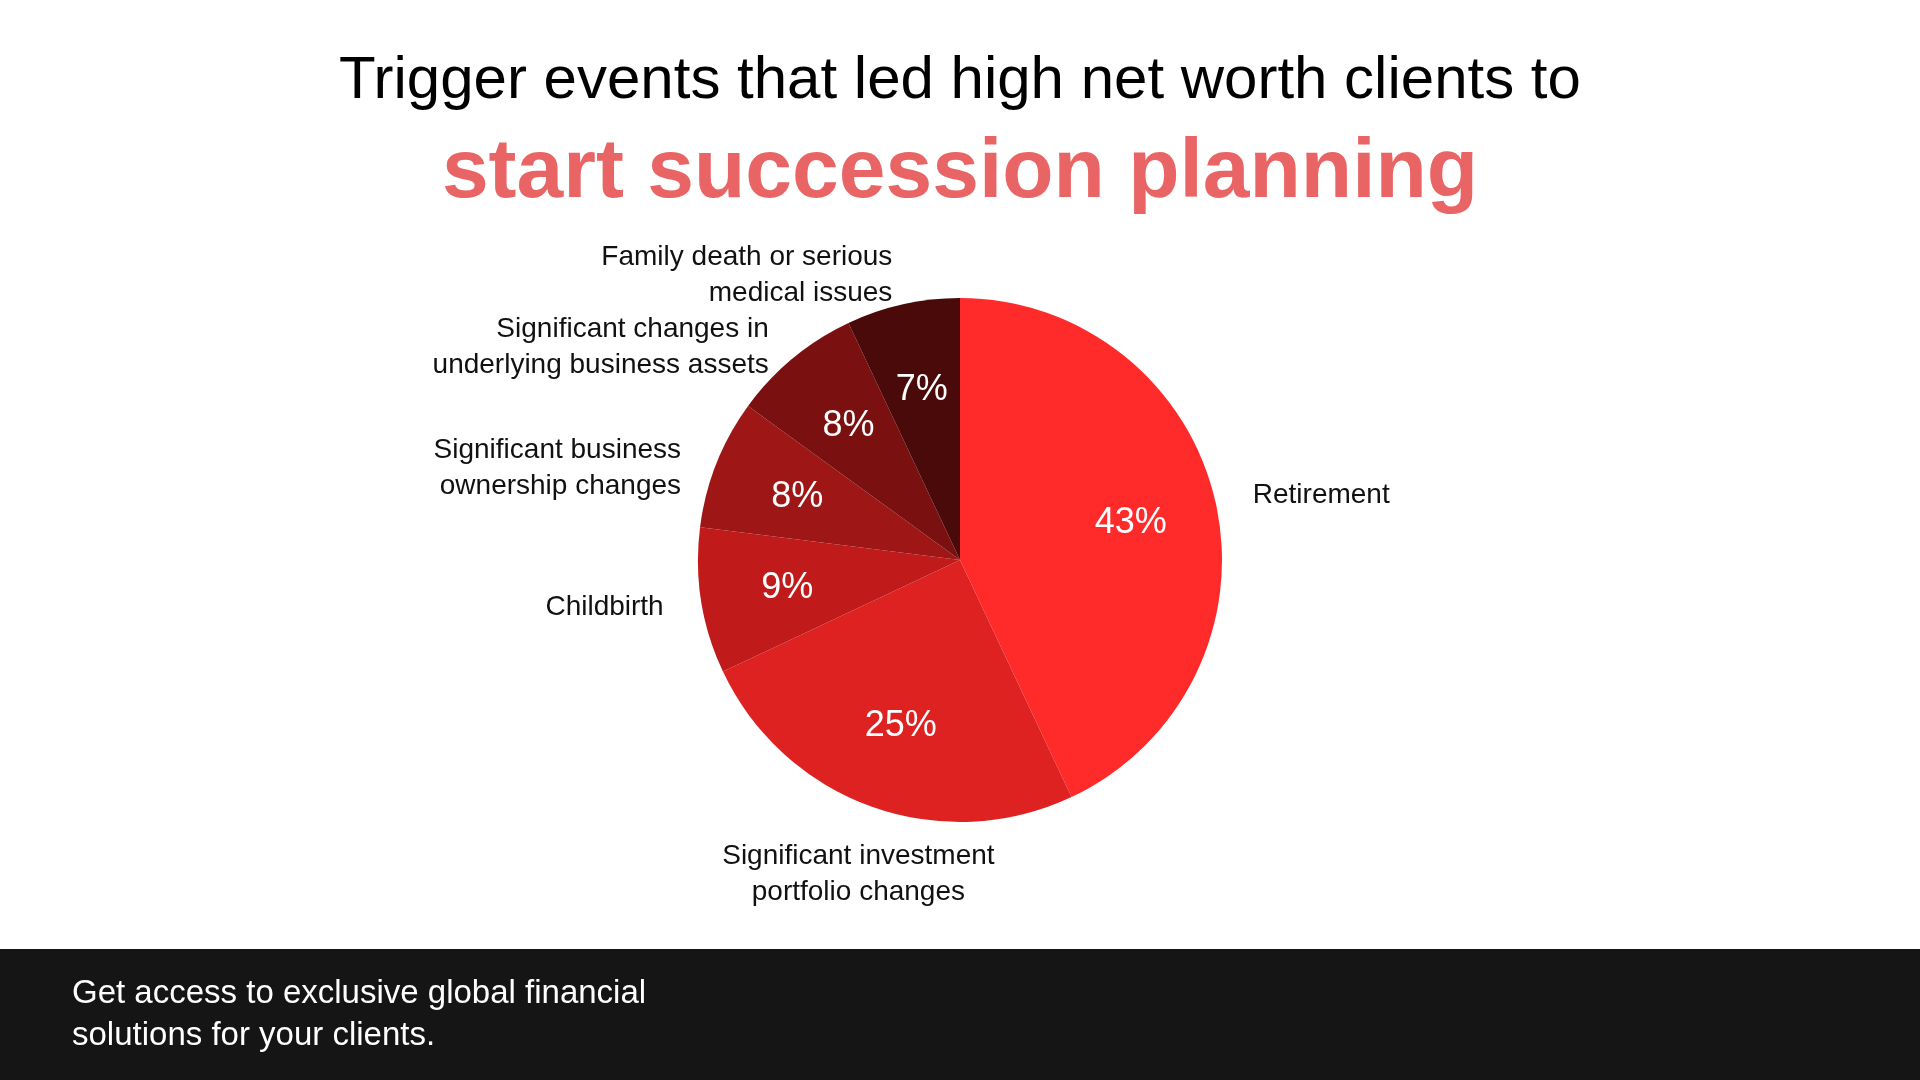  I want to click on slice-label: Significant investment portfolio changes, so click(858, 873).